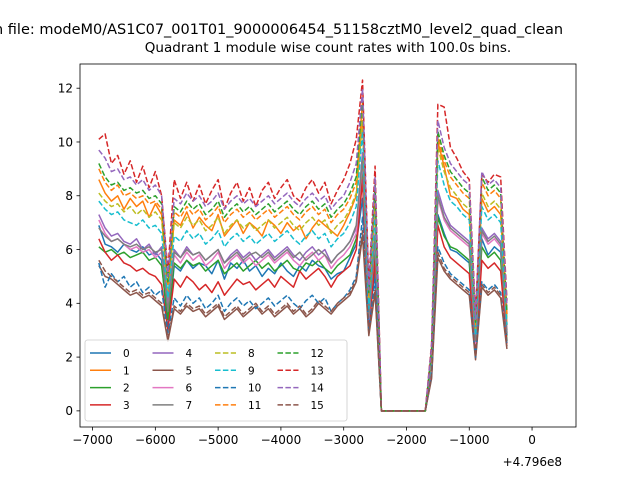 This screenshot has height=480, width=640. What do you see at coordinates (189, 354) in the screenshot?
I see `legend-label-4: 4` at bounding box center [189, 354].